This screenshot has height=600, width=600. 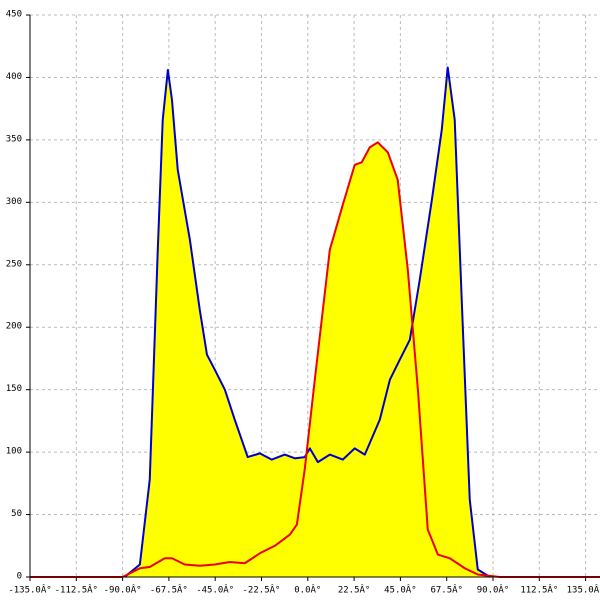 What do you see at coordinates (14, 139) in the screenshot?
I see `y-tick-label: 350` at bounding box center [14, 139].